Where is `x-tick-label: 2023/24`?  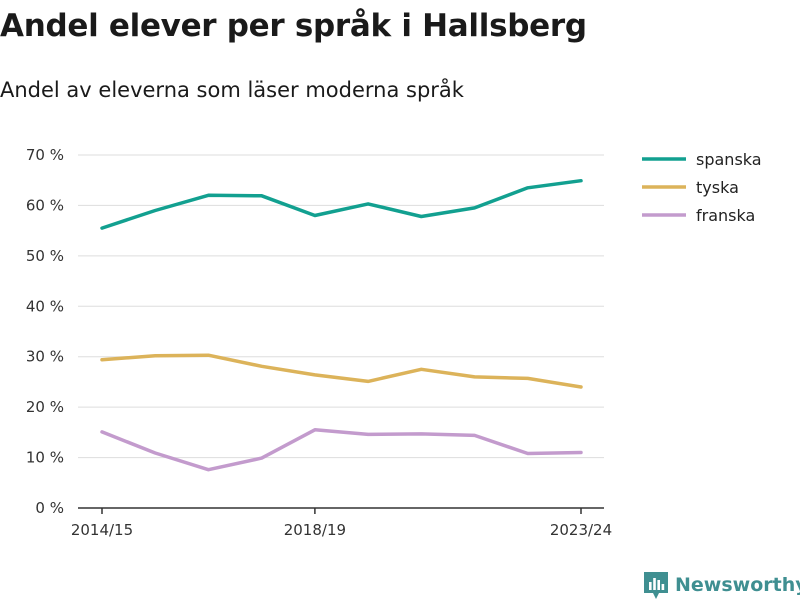
x-tick-label: 2023/24 is located at coordinates (581, 530).